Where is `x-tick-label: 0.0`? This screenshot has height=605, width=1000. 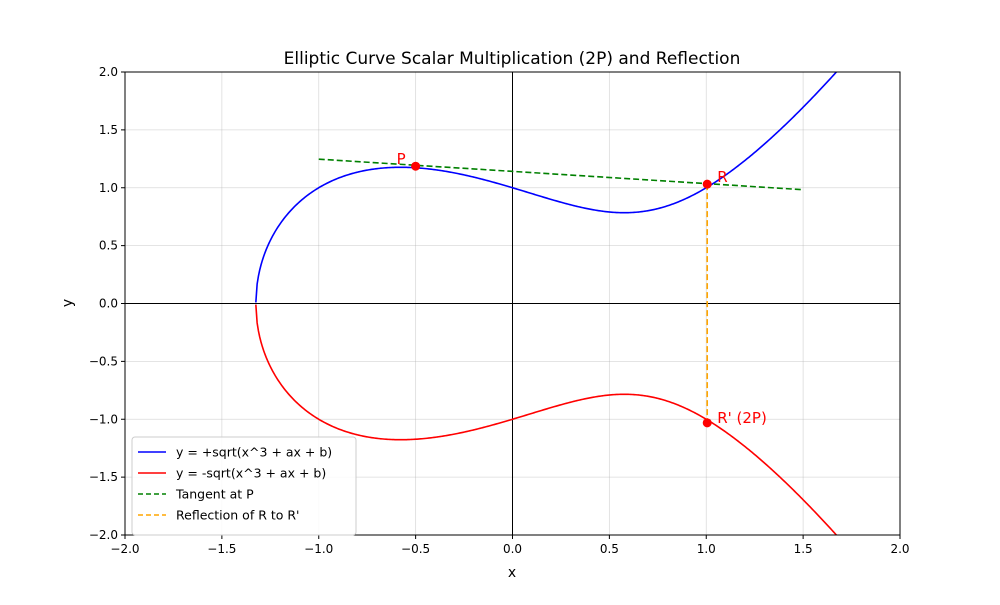 x-tick-label: 0.0 is located at coordinates (512, 549).